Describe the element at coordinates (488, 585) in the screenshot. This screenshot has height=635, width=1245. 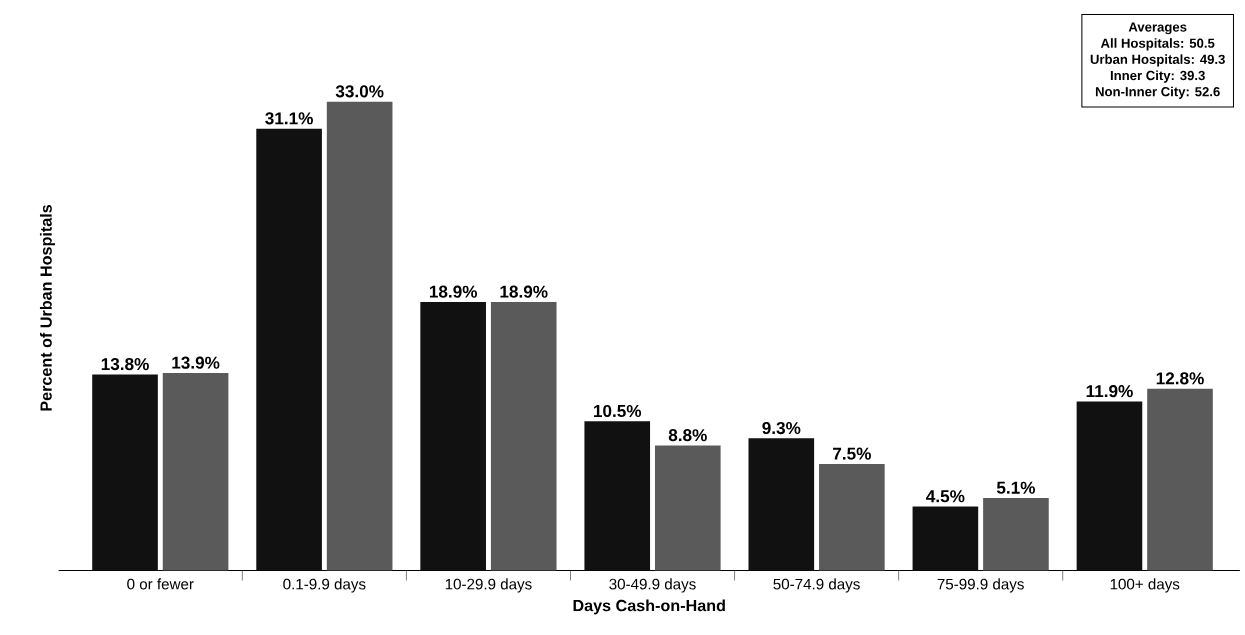
I see `x-tick-label: 10-29.9 days` at that location.